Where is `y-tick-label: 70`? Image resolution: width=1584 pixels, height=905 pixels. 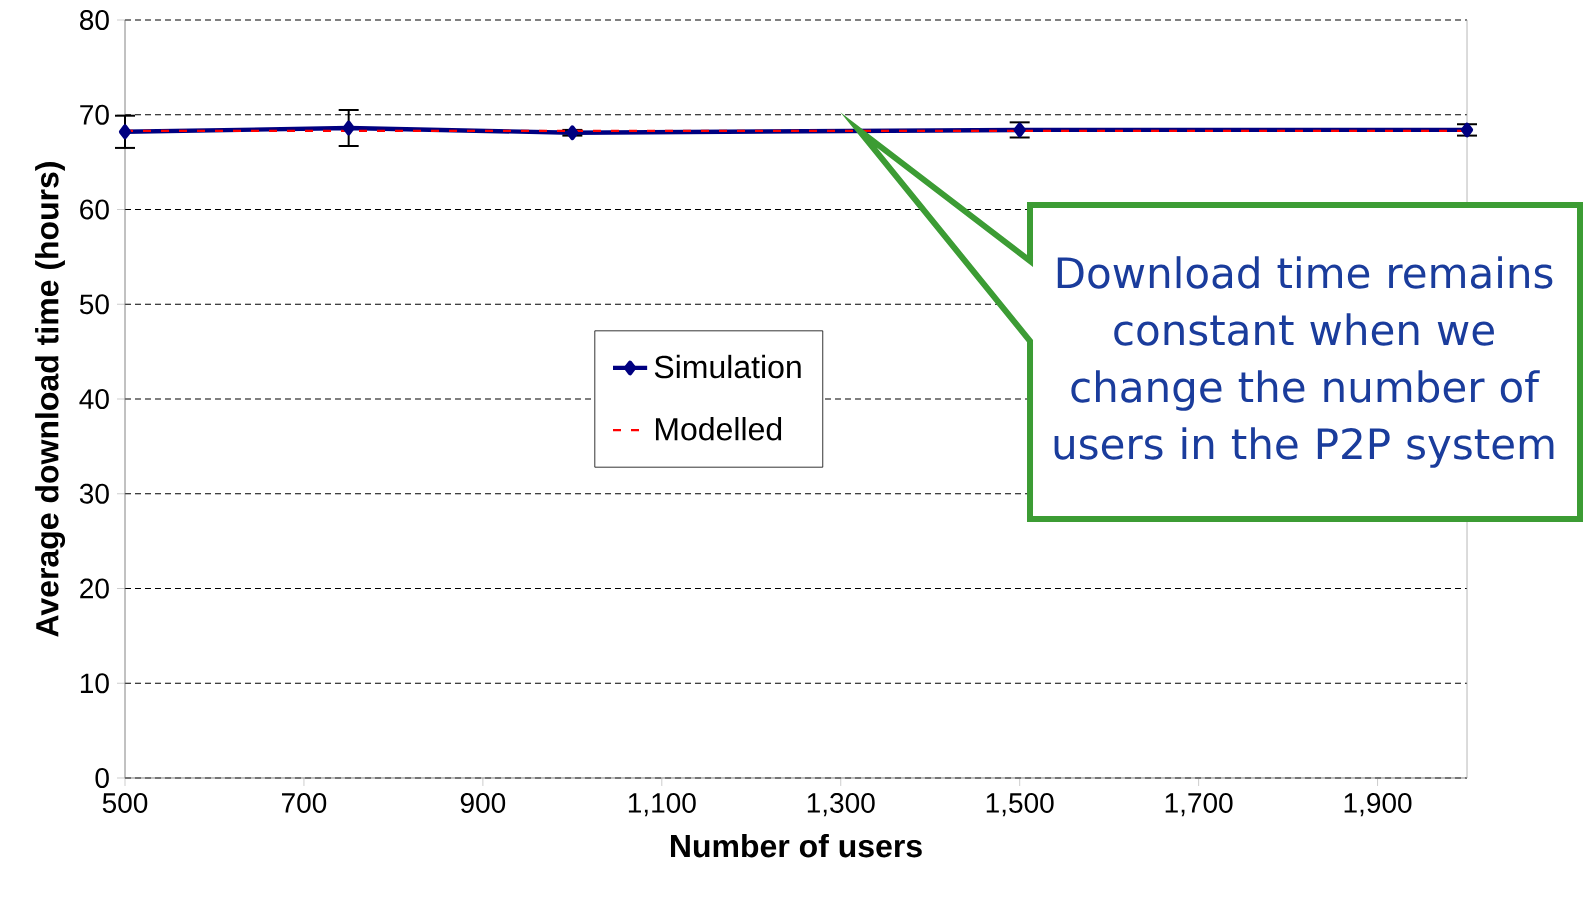
y-tick-label: 70 is located at coordinates (94, 114).